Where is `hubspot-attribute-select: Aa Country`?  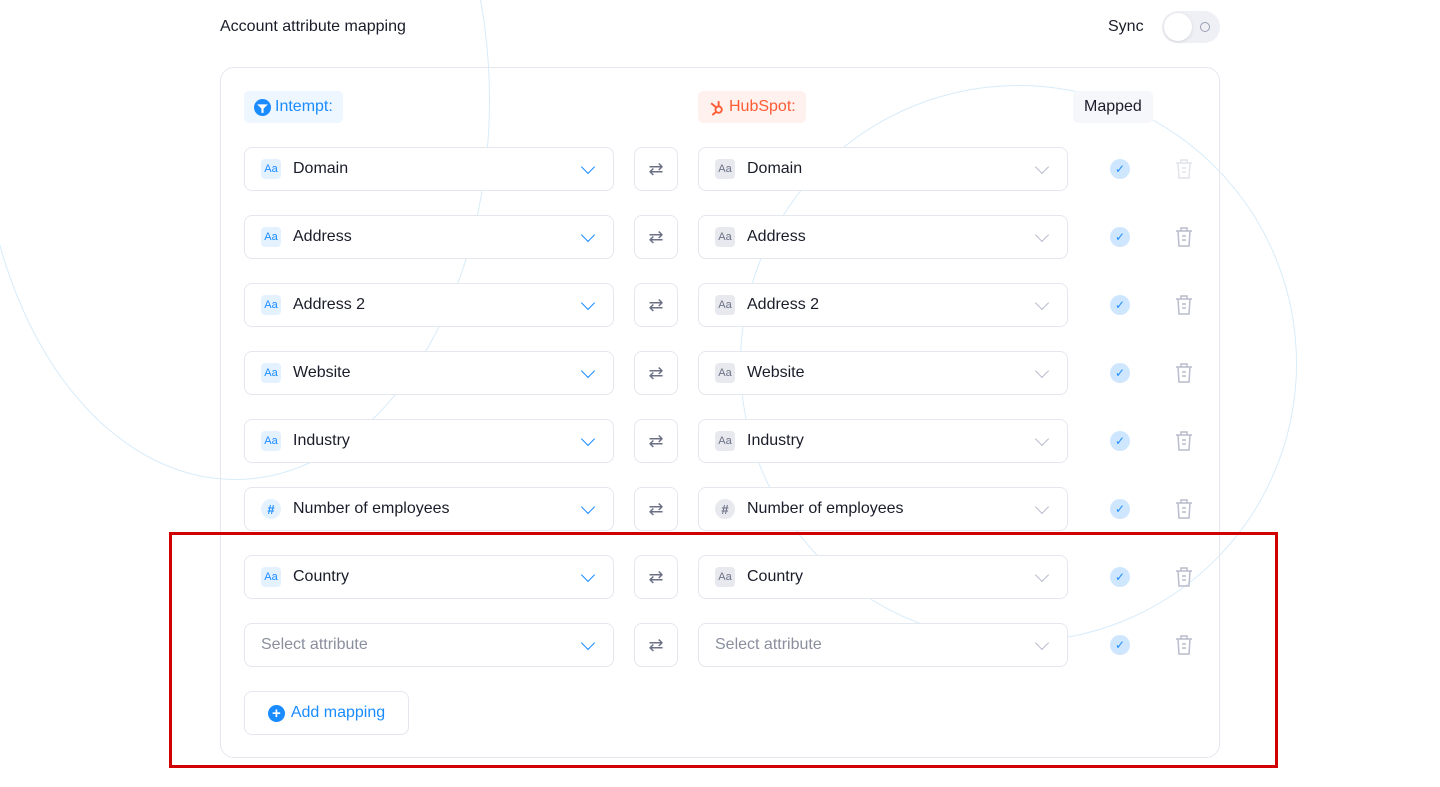 hubspot-attribute-select: Aa Country is located at coordinates (883, 577).